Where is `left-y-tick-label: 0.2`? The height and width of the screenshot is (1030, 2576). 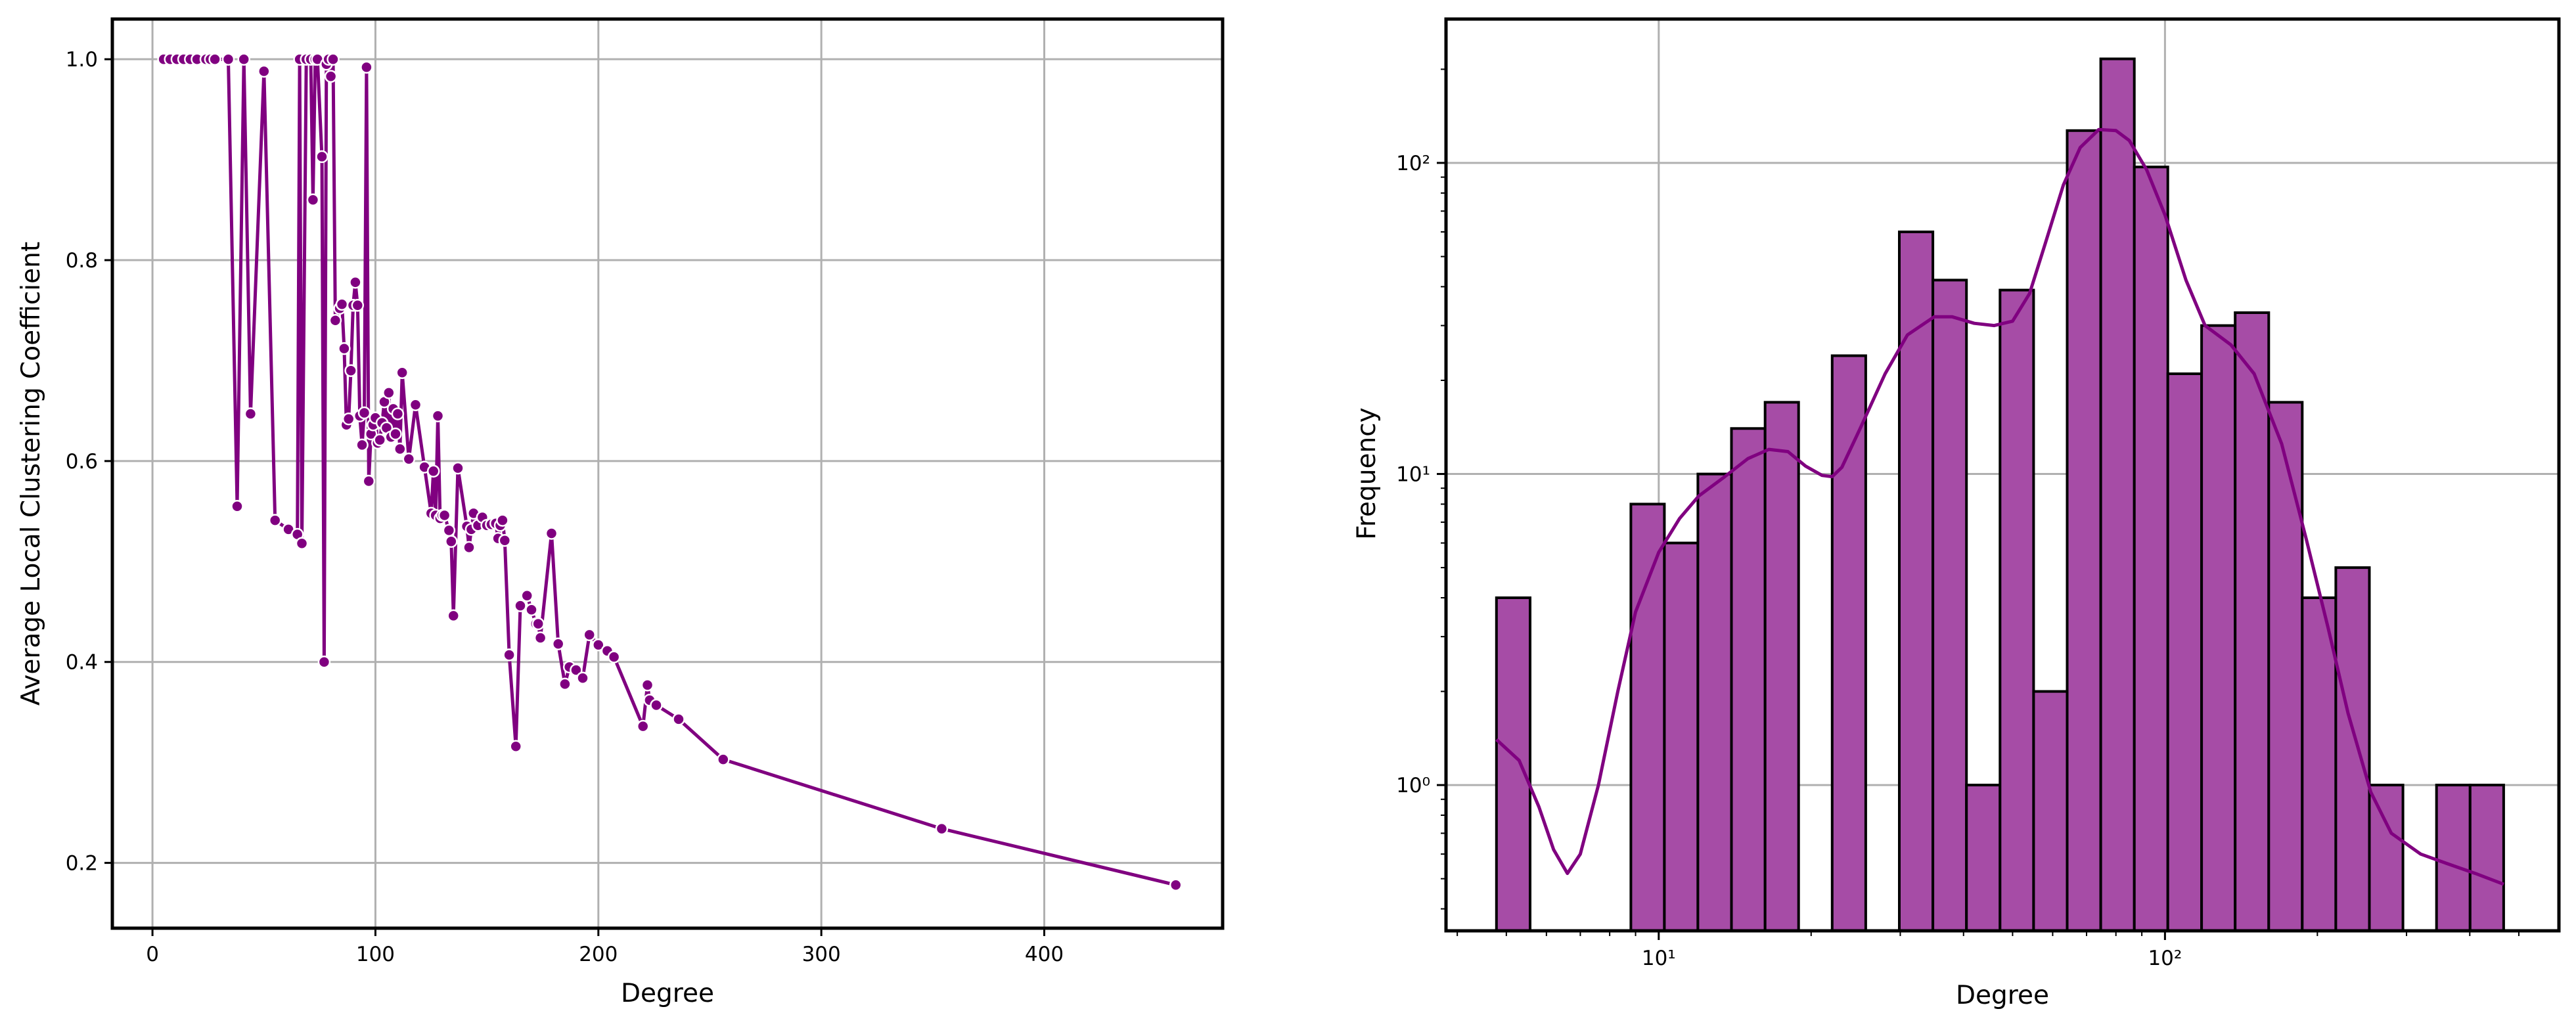 left-y-tick-label: 0.2 is located at coordinates (82, 864).